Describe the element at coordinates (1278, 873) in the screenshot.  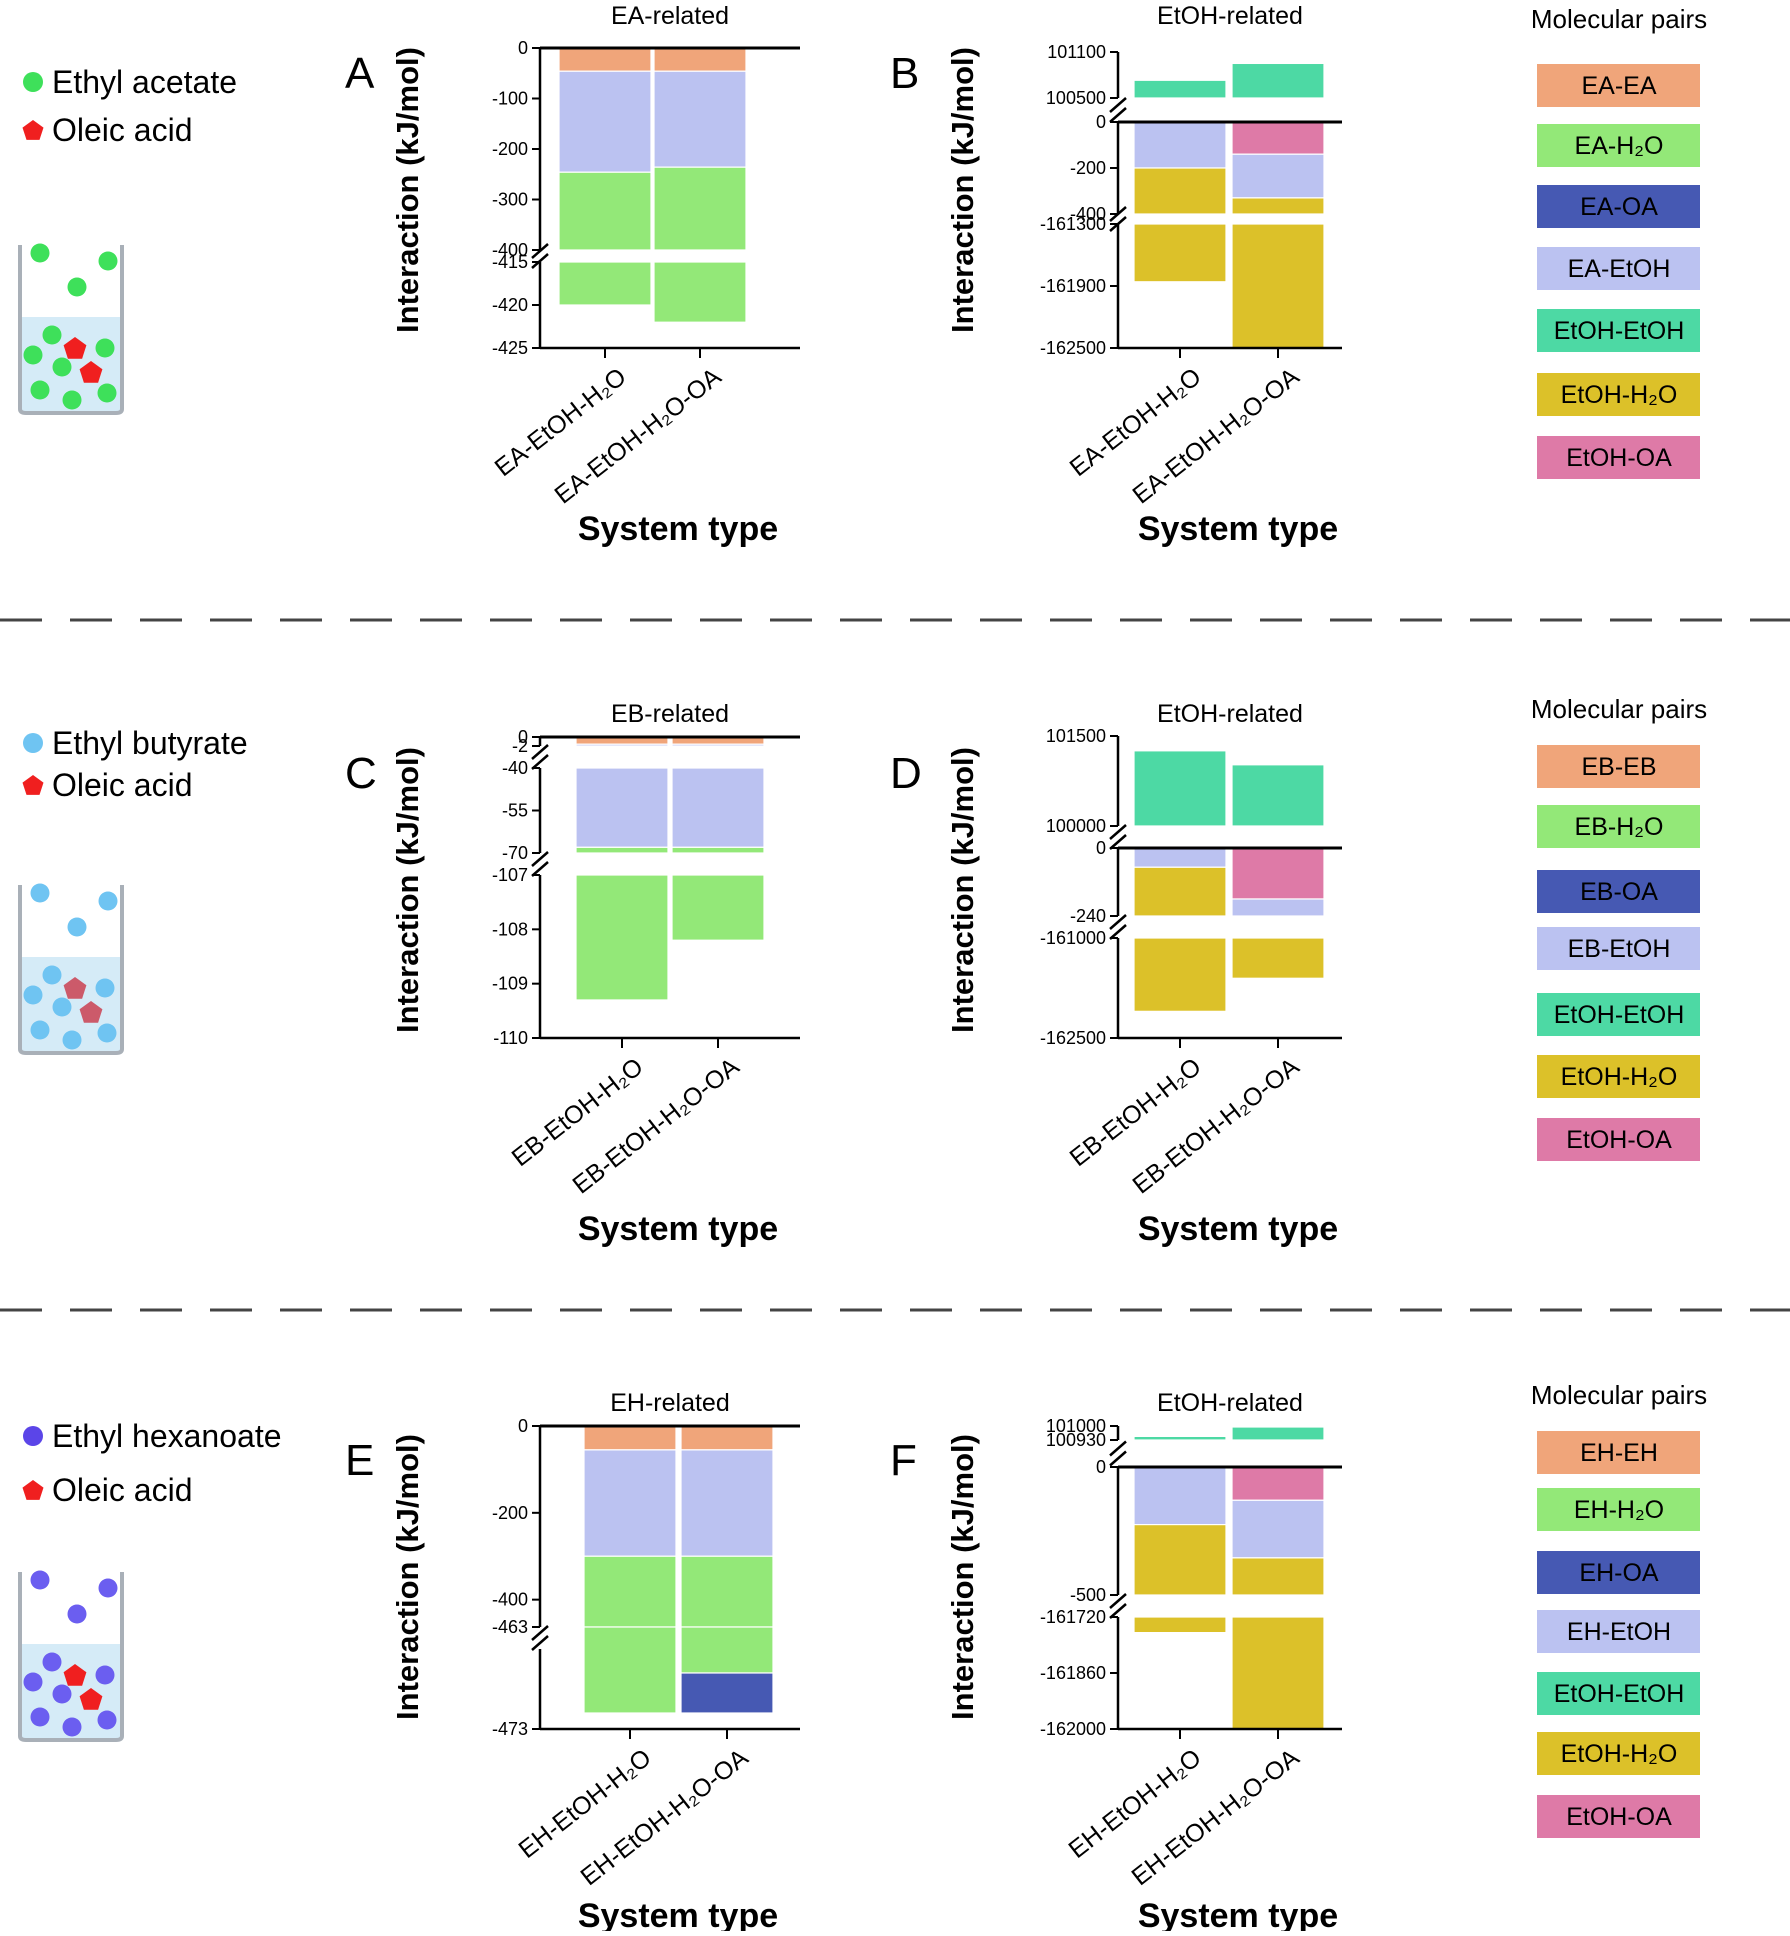
I see `bar-segment-etoh-oa` at that location.